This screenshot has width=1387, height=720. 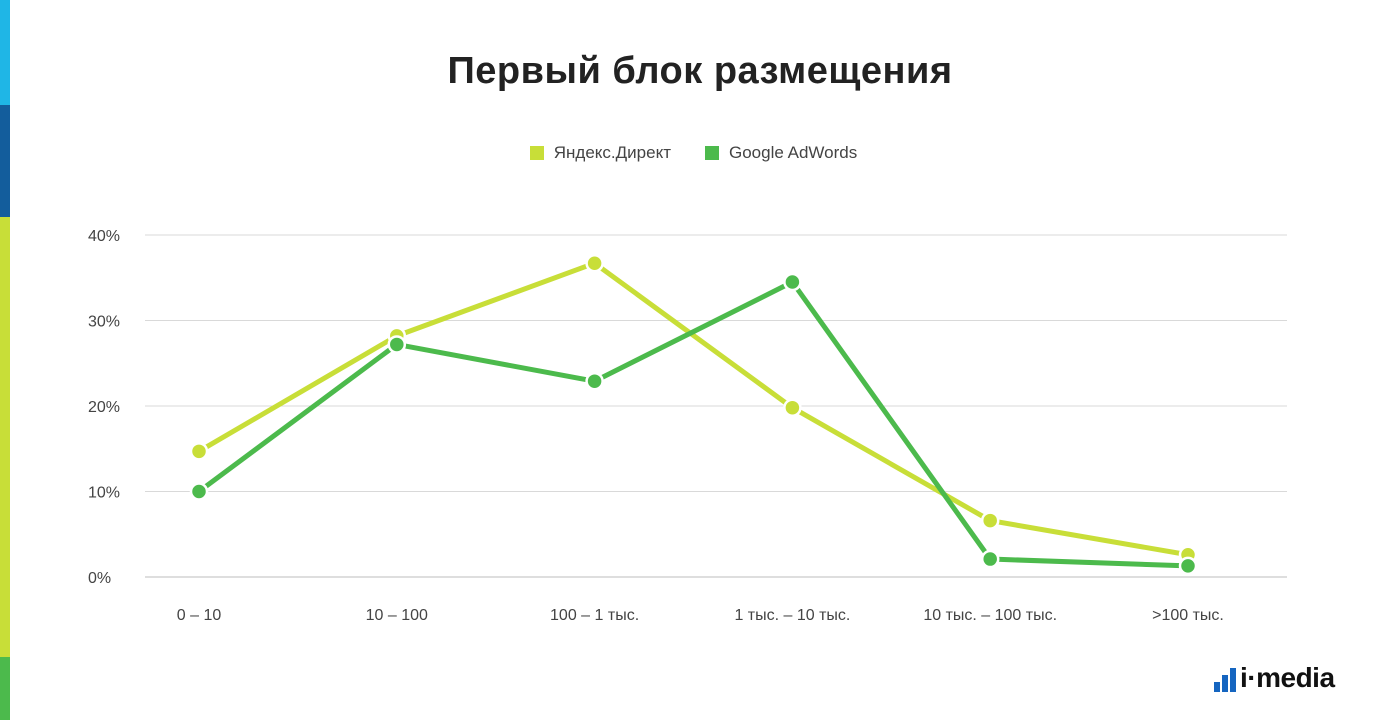 What do you see at coordinates (693, 153) in the screenshot?
I see `chart-legend: Яндекс.Директ Google AdWords` at bounding box center [693, 153].